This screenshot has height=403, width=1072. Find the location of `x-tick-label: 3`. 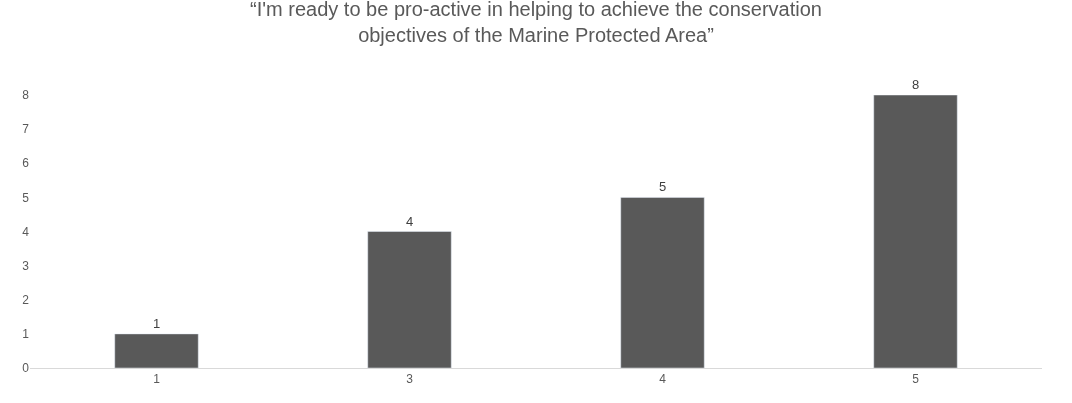

x-tick-label: 3 is located at coordinates (410, 379).